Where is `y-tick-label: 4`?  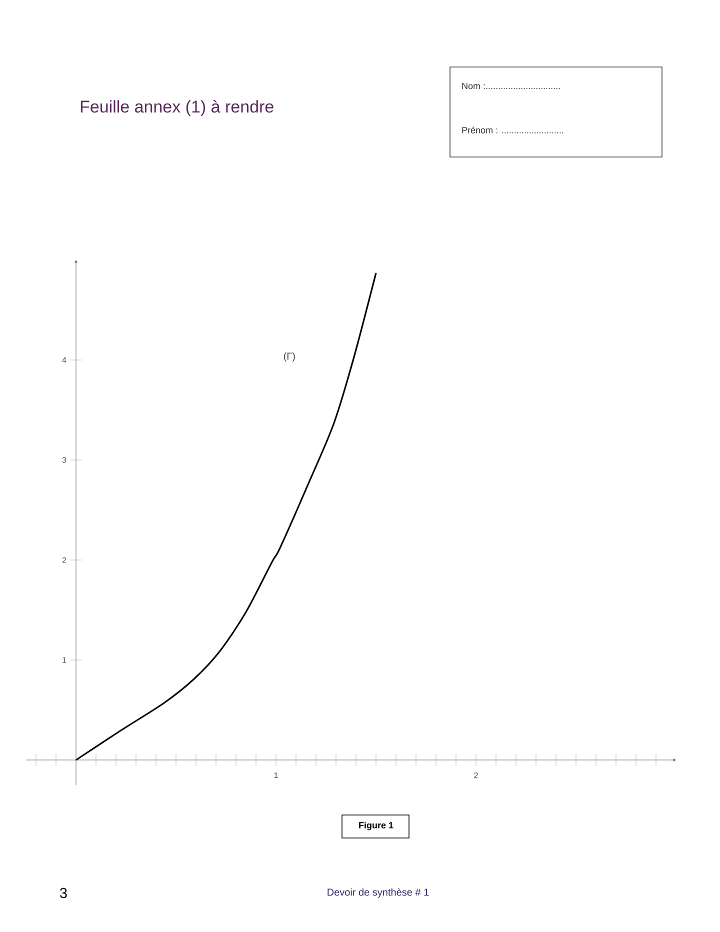 y-tick-label: 4 is located at coordinates (64, 360).